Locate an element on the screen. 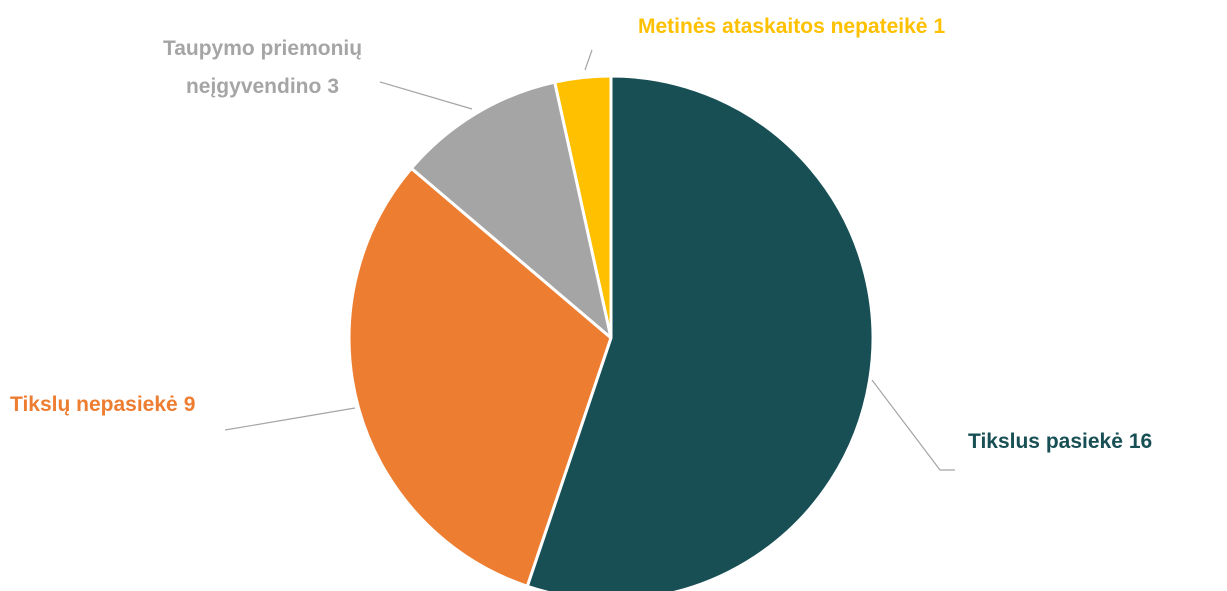 This screenshot has width=1227, height=591. category-label: Taupymo priemonių neįgyvendino is located at coordinates (262, 67).